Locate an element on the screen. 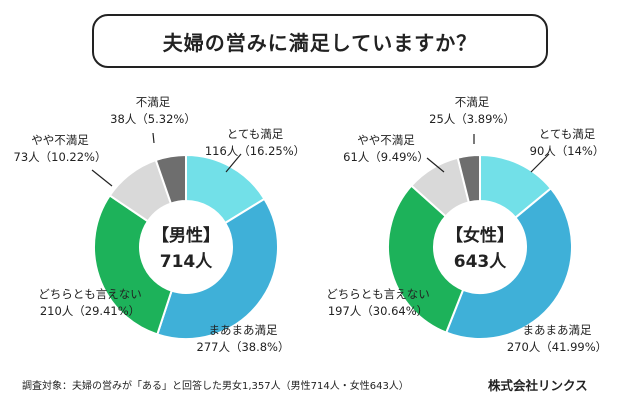  male-leader-yaya is located at coordinates (102, 178).